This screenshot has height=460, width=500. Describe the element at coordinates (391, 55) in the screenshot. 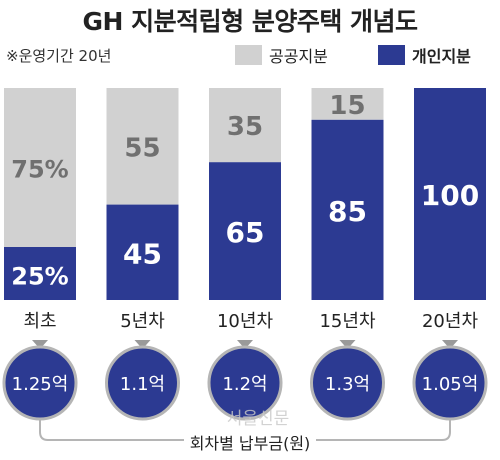

I see `legend-private-swatch` at that location.